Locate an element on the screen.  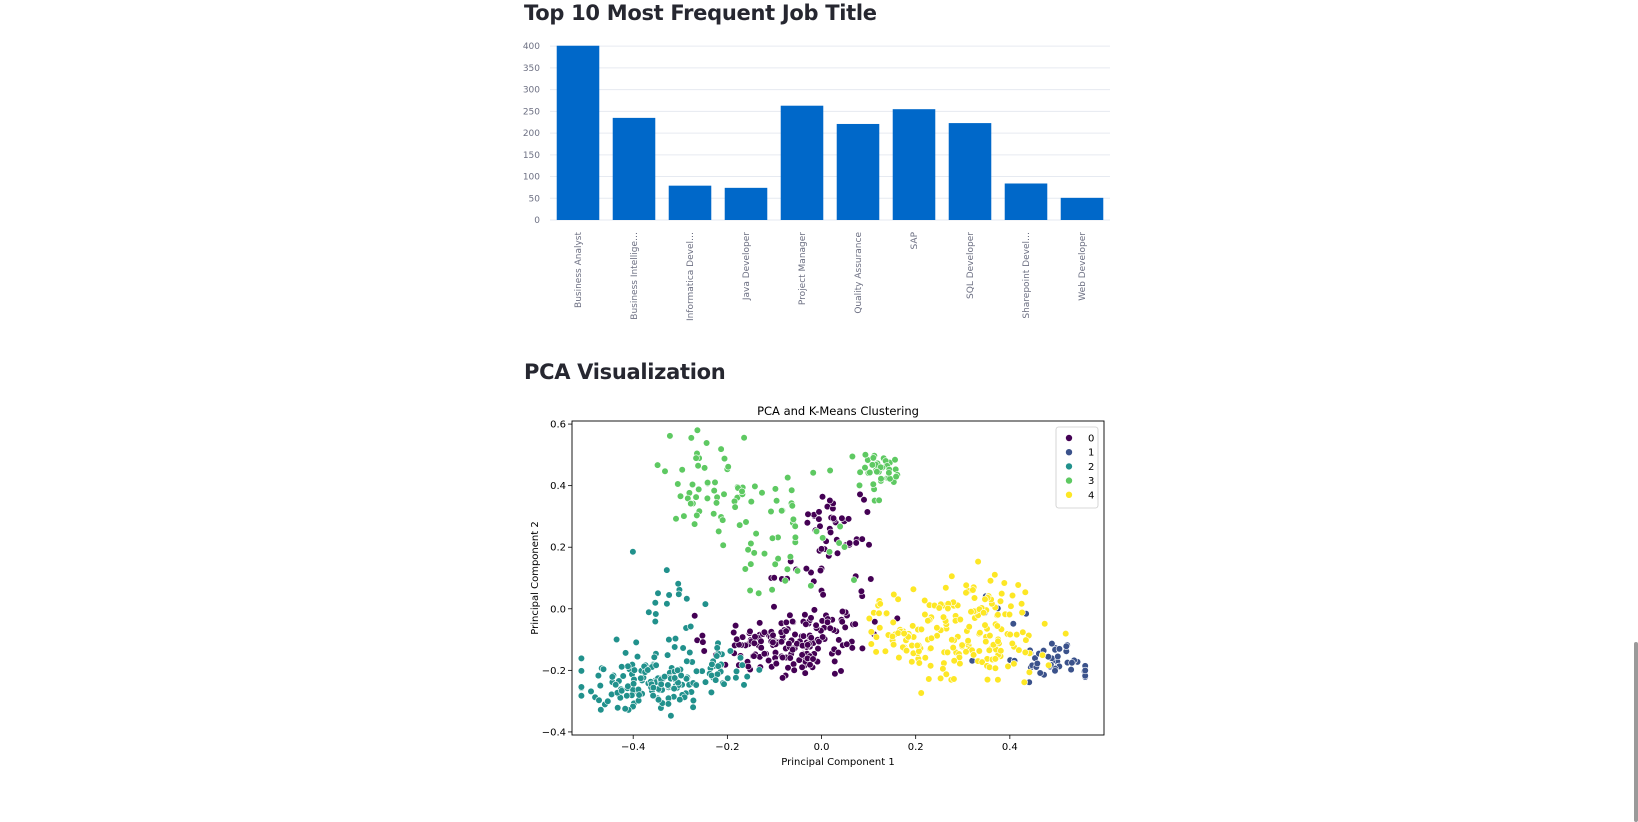
page-scrollbar is located at coordinates (1636, 732).